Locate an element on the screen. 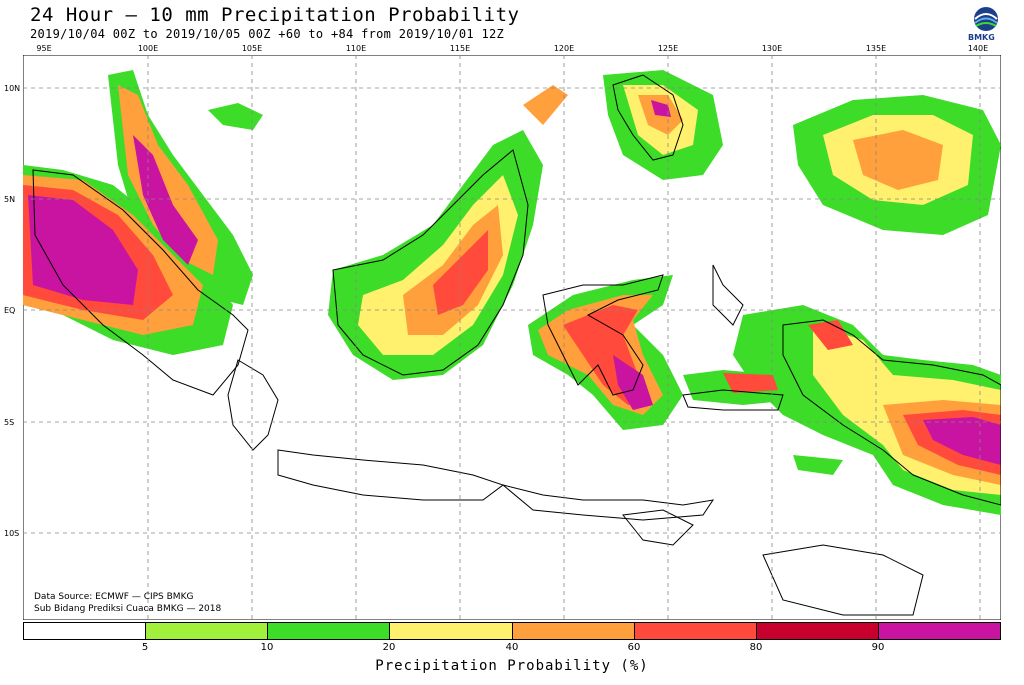  australia-coast is located at coordinates (843, 580).